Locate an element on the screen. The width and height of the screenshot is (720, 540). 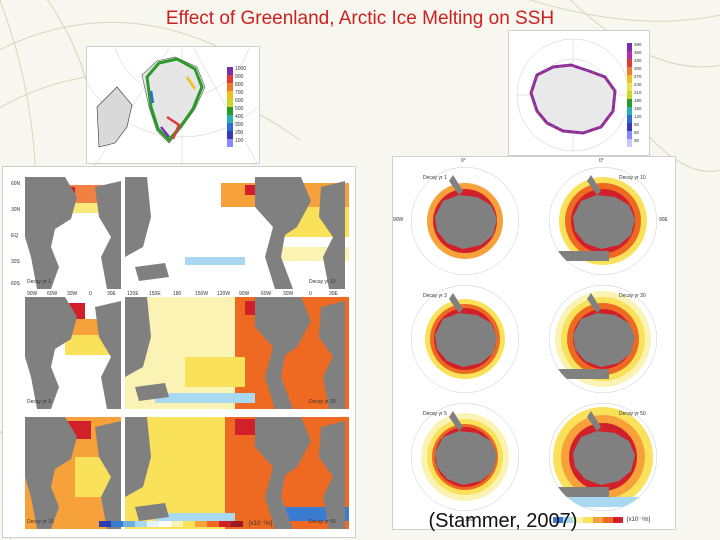
greenland-coast-ring is located at coordinates (174, 100).